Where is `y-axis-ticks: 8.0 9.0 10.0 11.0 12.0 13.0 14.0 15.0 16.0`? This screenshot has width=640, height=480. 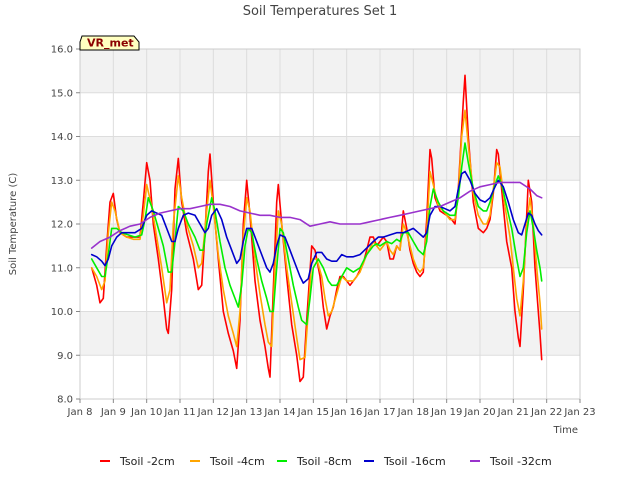 y-axis-ticks: 8.0 9.0 10.0 11.0 12.0 13.0 14.0 15.0 16.0 is located at coordinates (65, 225).